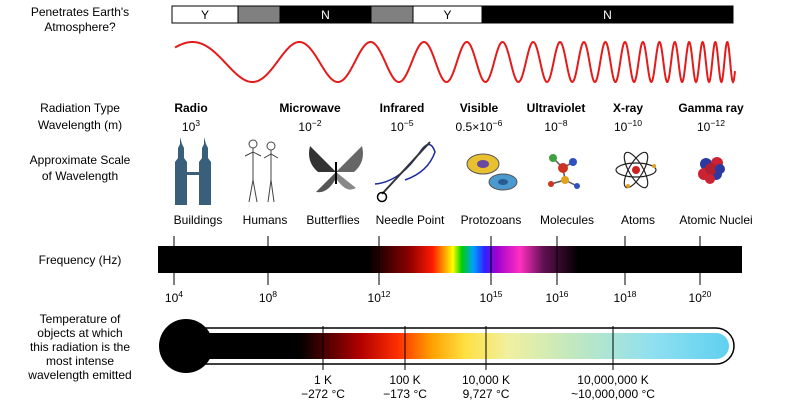 Image resolution: width=800 pixels, height=419 pixels. Describe the element at coordinates (486, 380) in the screenshot. I see `temperature-kelvin: 10,000 K` at that location.